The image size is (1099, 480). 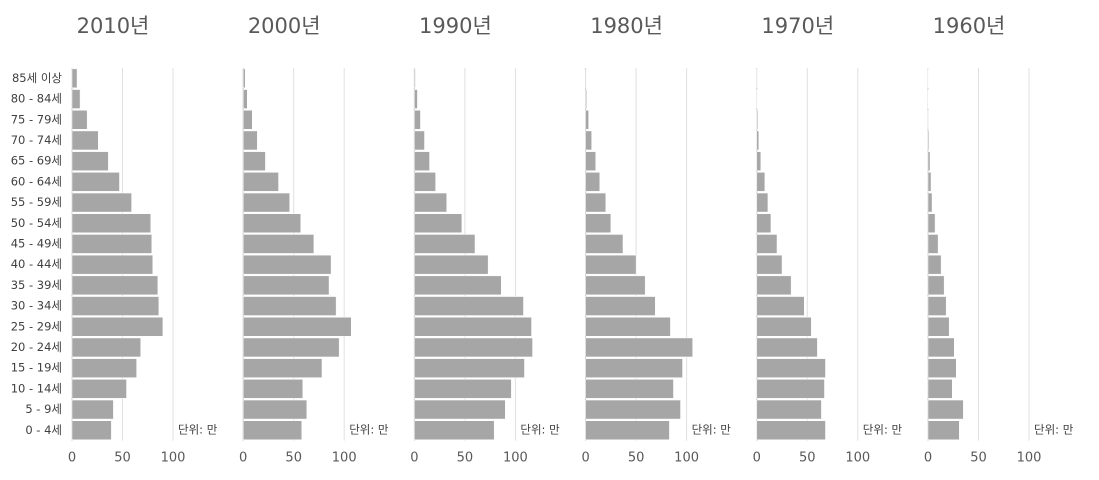 What do you see at coordinates (36, 243) in the screenshot?
I see `category-label: 45 - 49세` at bounding box center [36, 243].